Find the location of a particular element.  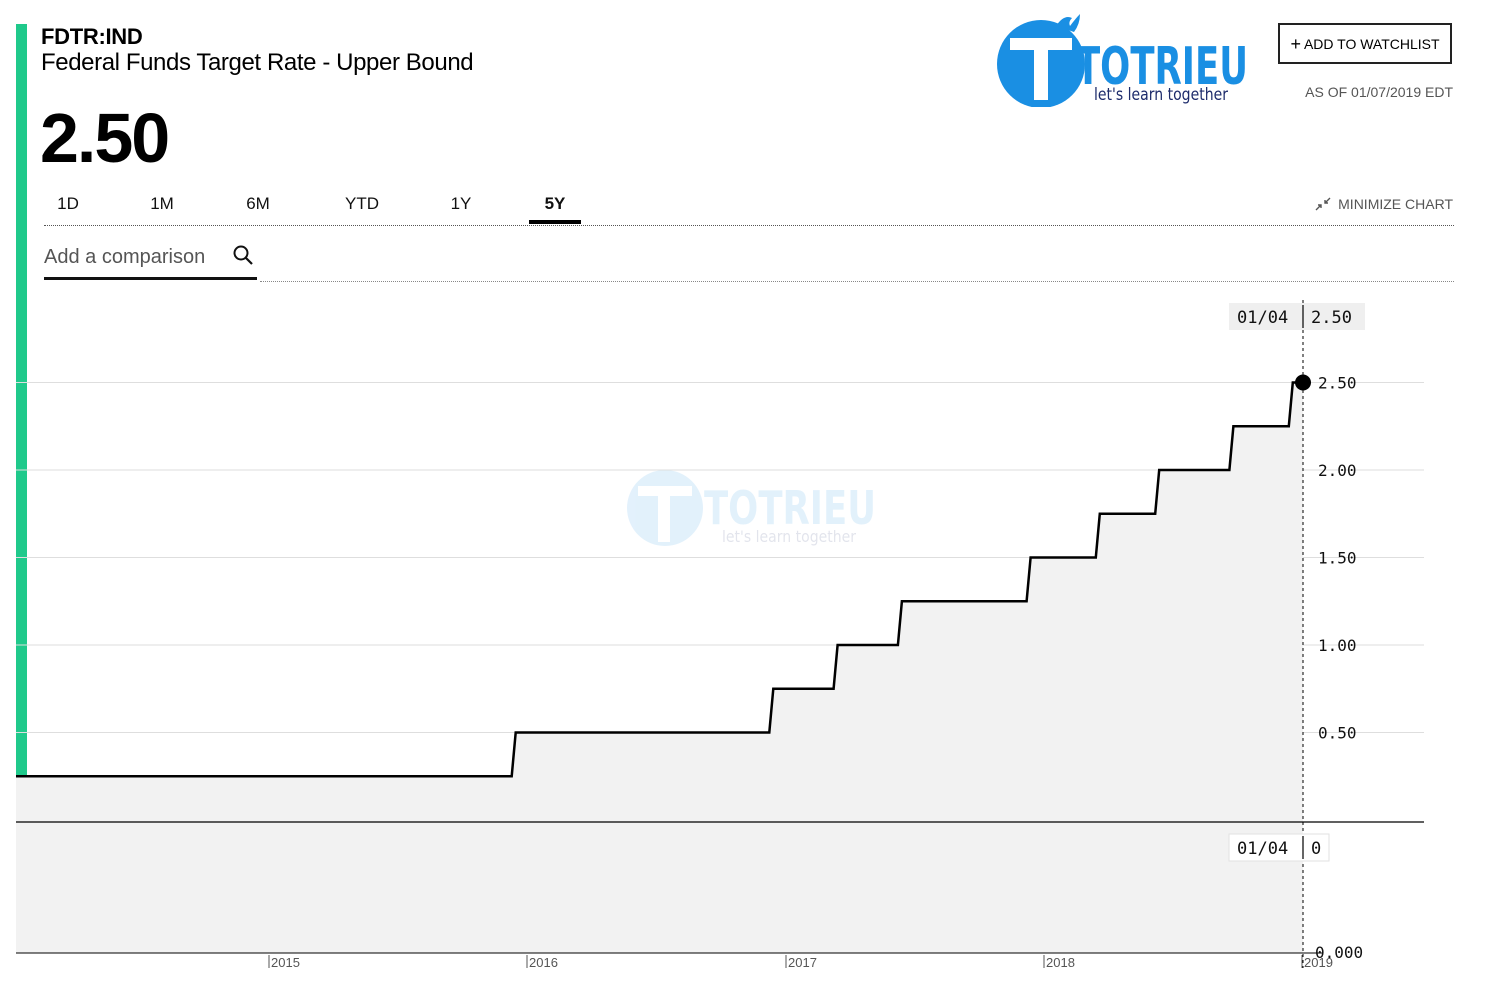

tooltip-value: 2.50 is located at coordinates (1331, 318).